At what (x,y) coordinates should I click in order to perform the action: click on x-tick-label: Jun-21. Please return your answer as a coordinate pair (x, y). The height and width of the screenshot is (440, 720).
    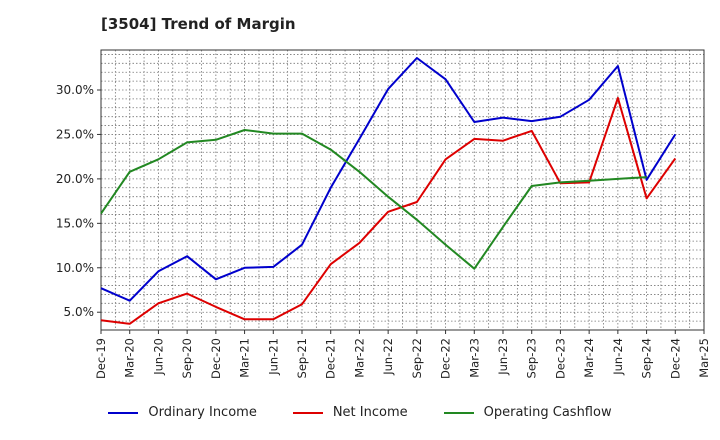
    Looking at the image, I should click on (273, 357).